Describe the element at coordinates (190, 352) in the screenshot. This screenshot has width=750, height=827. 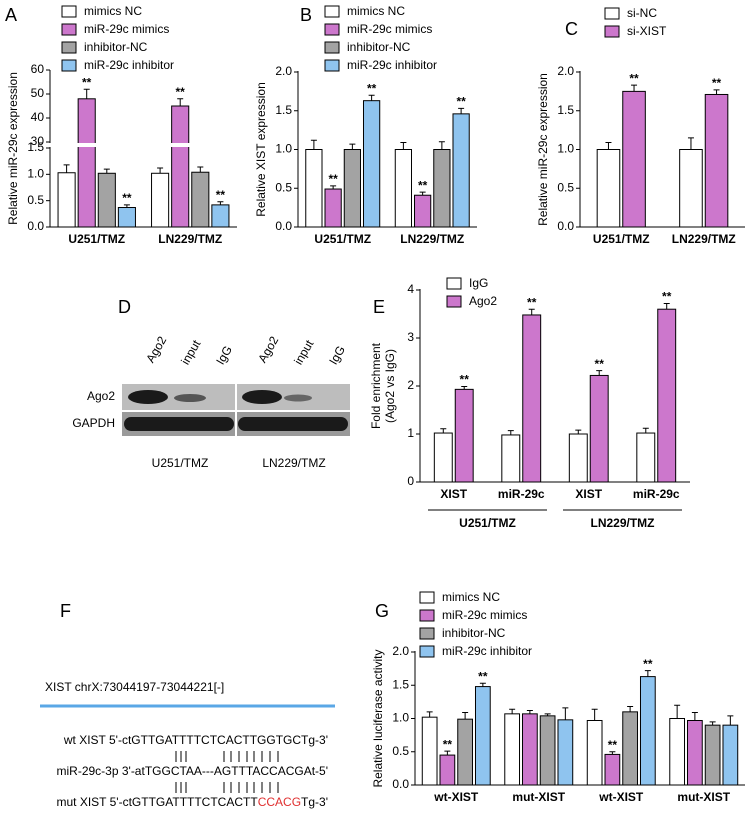
I see `lane-label: input` at that location.